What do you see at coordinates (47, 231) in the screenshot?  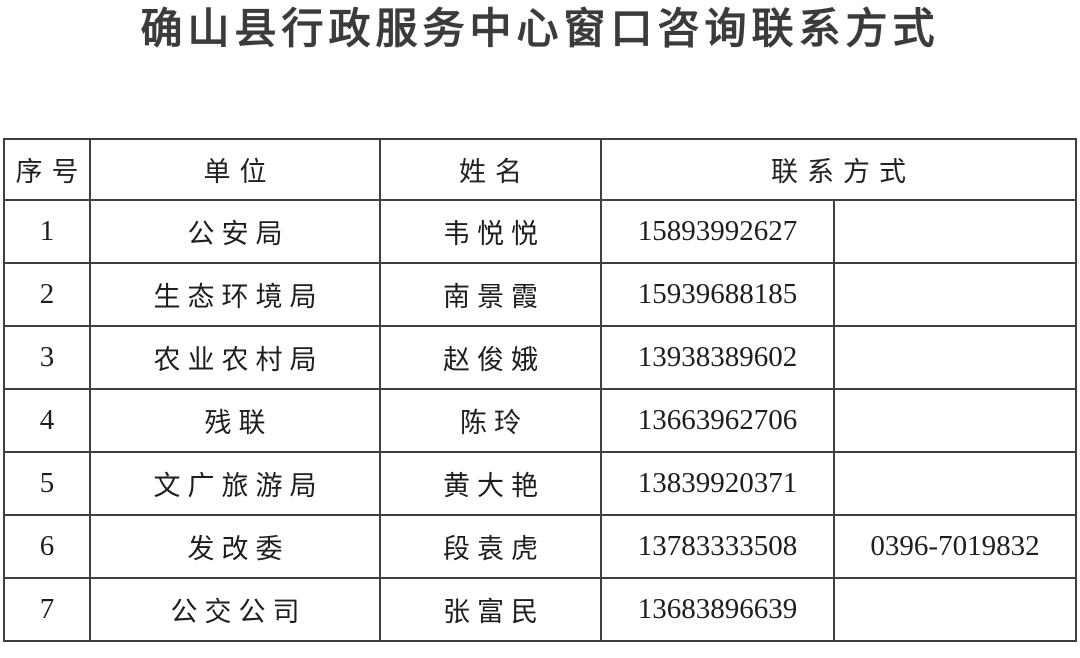 I see `serial-cell: 1` at bounding box center [47, 231].